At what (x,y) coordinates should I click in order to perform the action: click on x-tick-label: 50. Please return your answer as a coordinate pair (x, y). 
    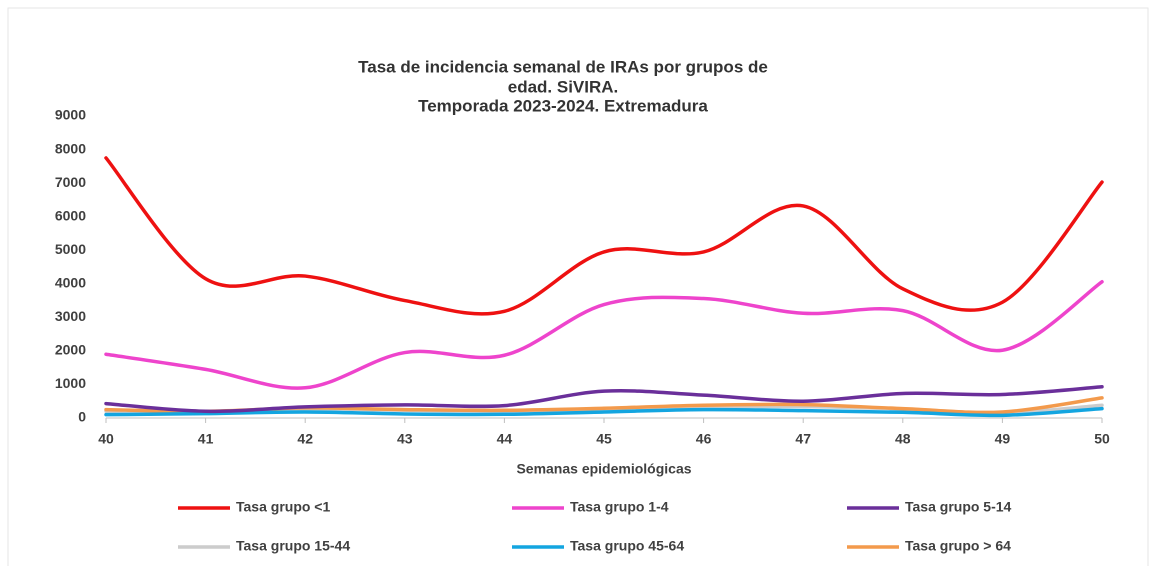
    Looking at the image, I should click on (1102, 439).